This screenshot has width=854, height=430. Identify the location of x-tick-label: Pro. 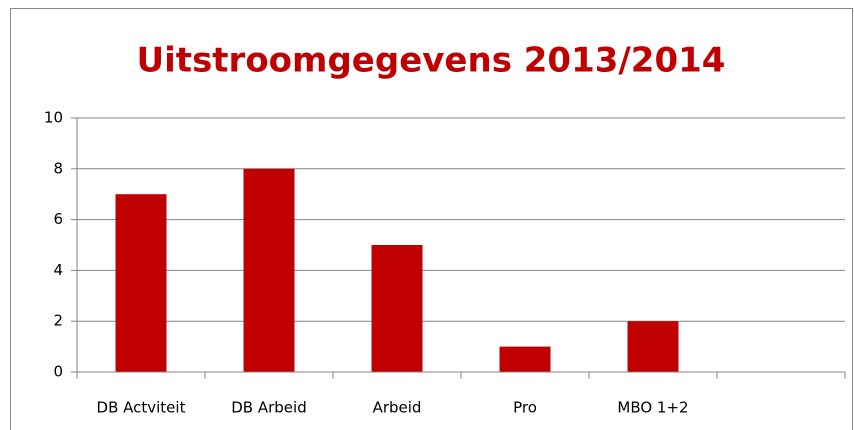
(525, 408).